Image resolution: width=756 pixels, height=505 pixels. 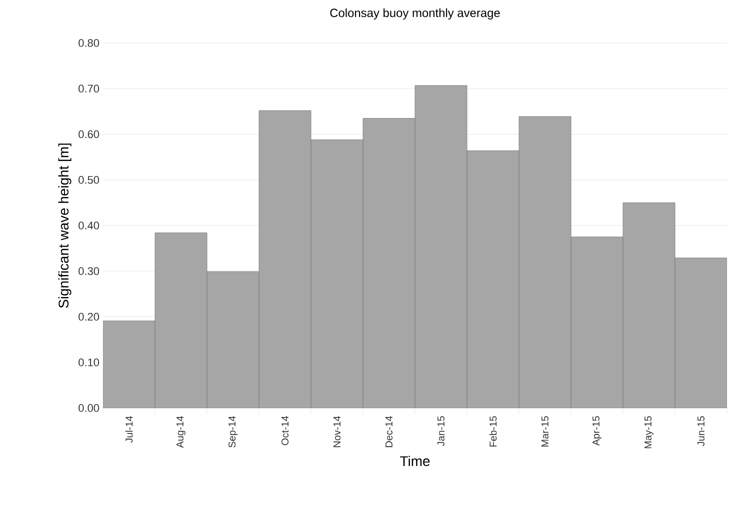 I want to click on x-tick-label: Mar-15, so click(x=545, y=431).